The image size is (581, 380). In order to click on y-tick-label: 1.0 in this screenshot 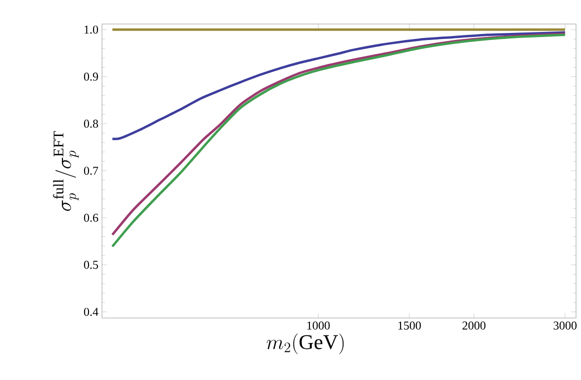, I will do `click(91, 30)`.